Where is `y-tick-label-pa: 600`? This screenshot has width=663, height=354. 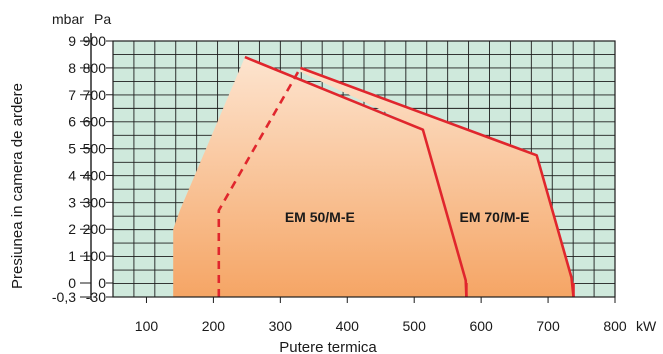 y-tick-label-pa: 600 is located at coordinates (95, 122).